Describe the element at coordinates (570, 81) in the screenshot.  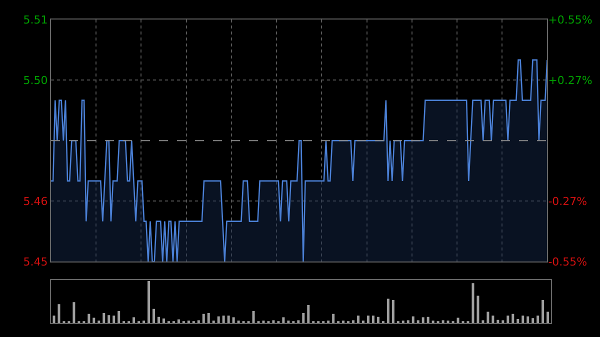
I see `y2-tick-label: +0.27%` at that location.